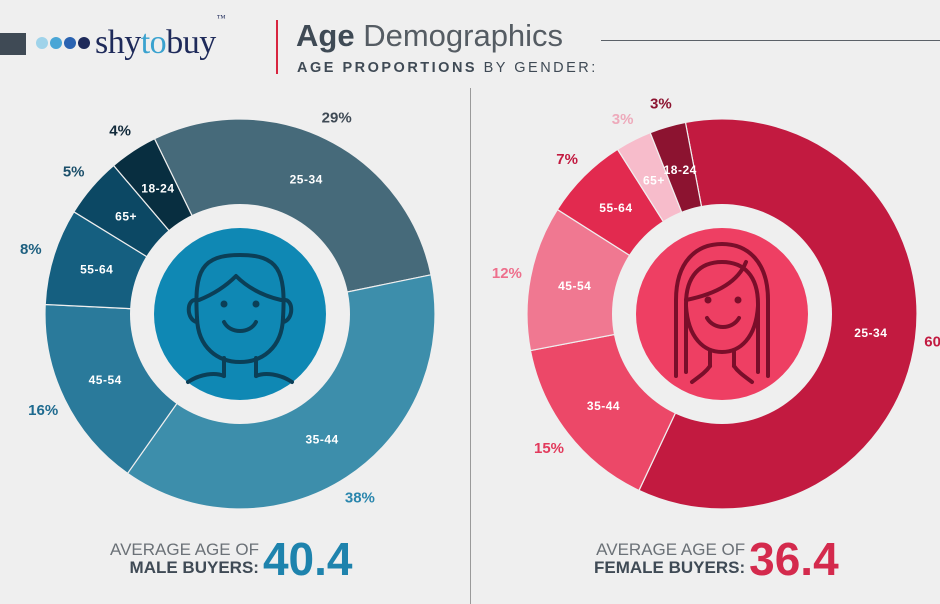  What do you see at coordinates (74, 172) in the screenshot?
I see `male-value-label: 5%` at bounding box center [74, 172].